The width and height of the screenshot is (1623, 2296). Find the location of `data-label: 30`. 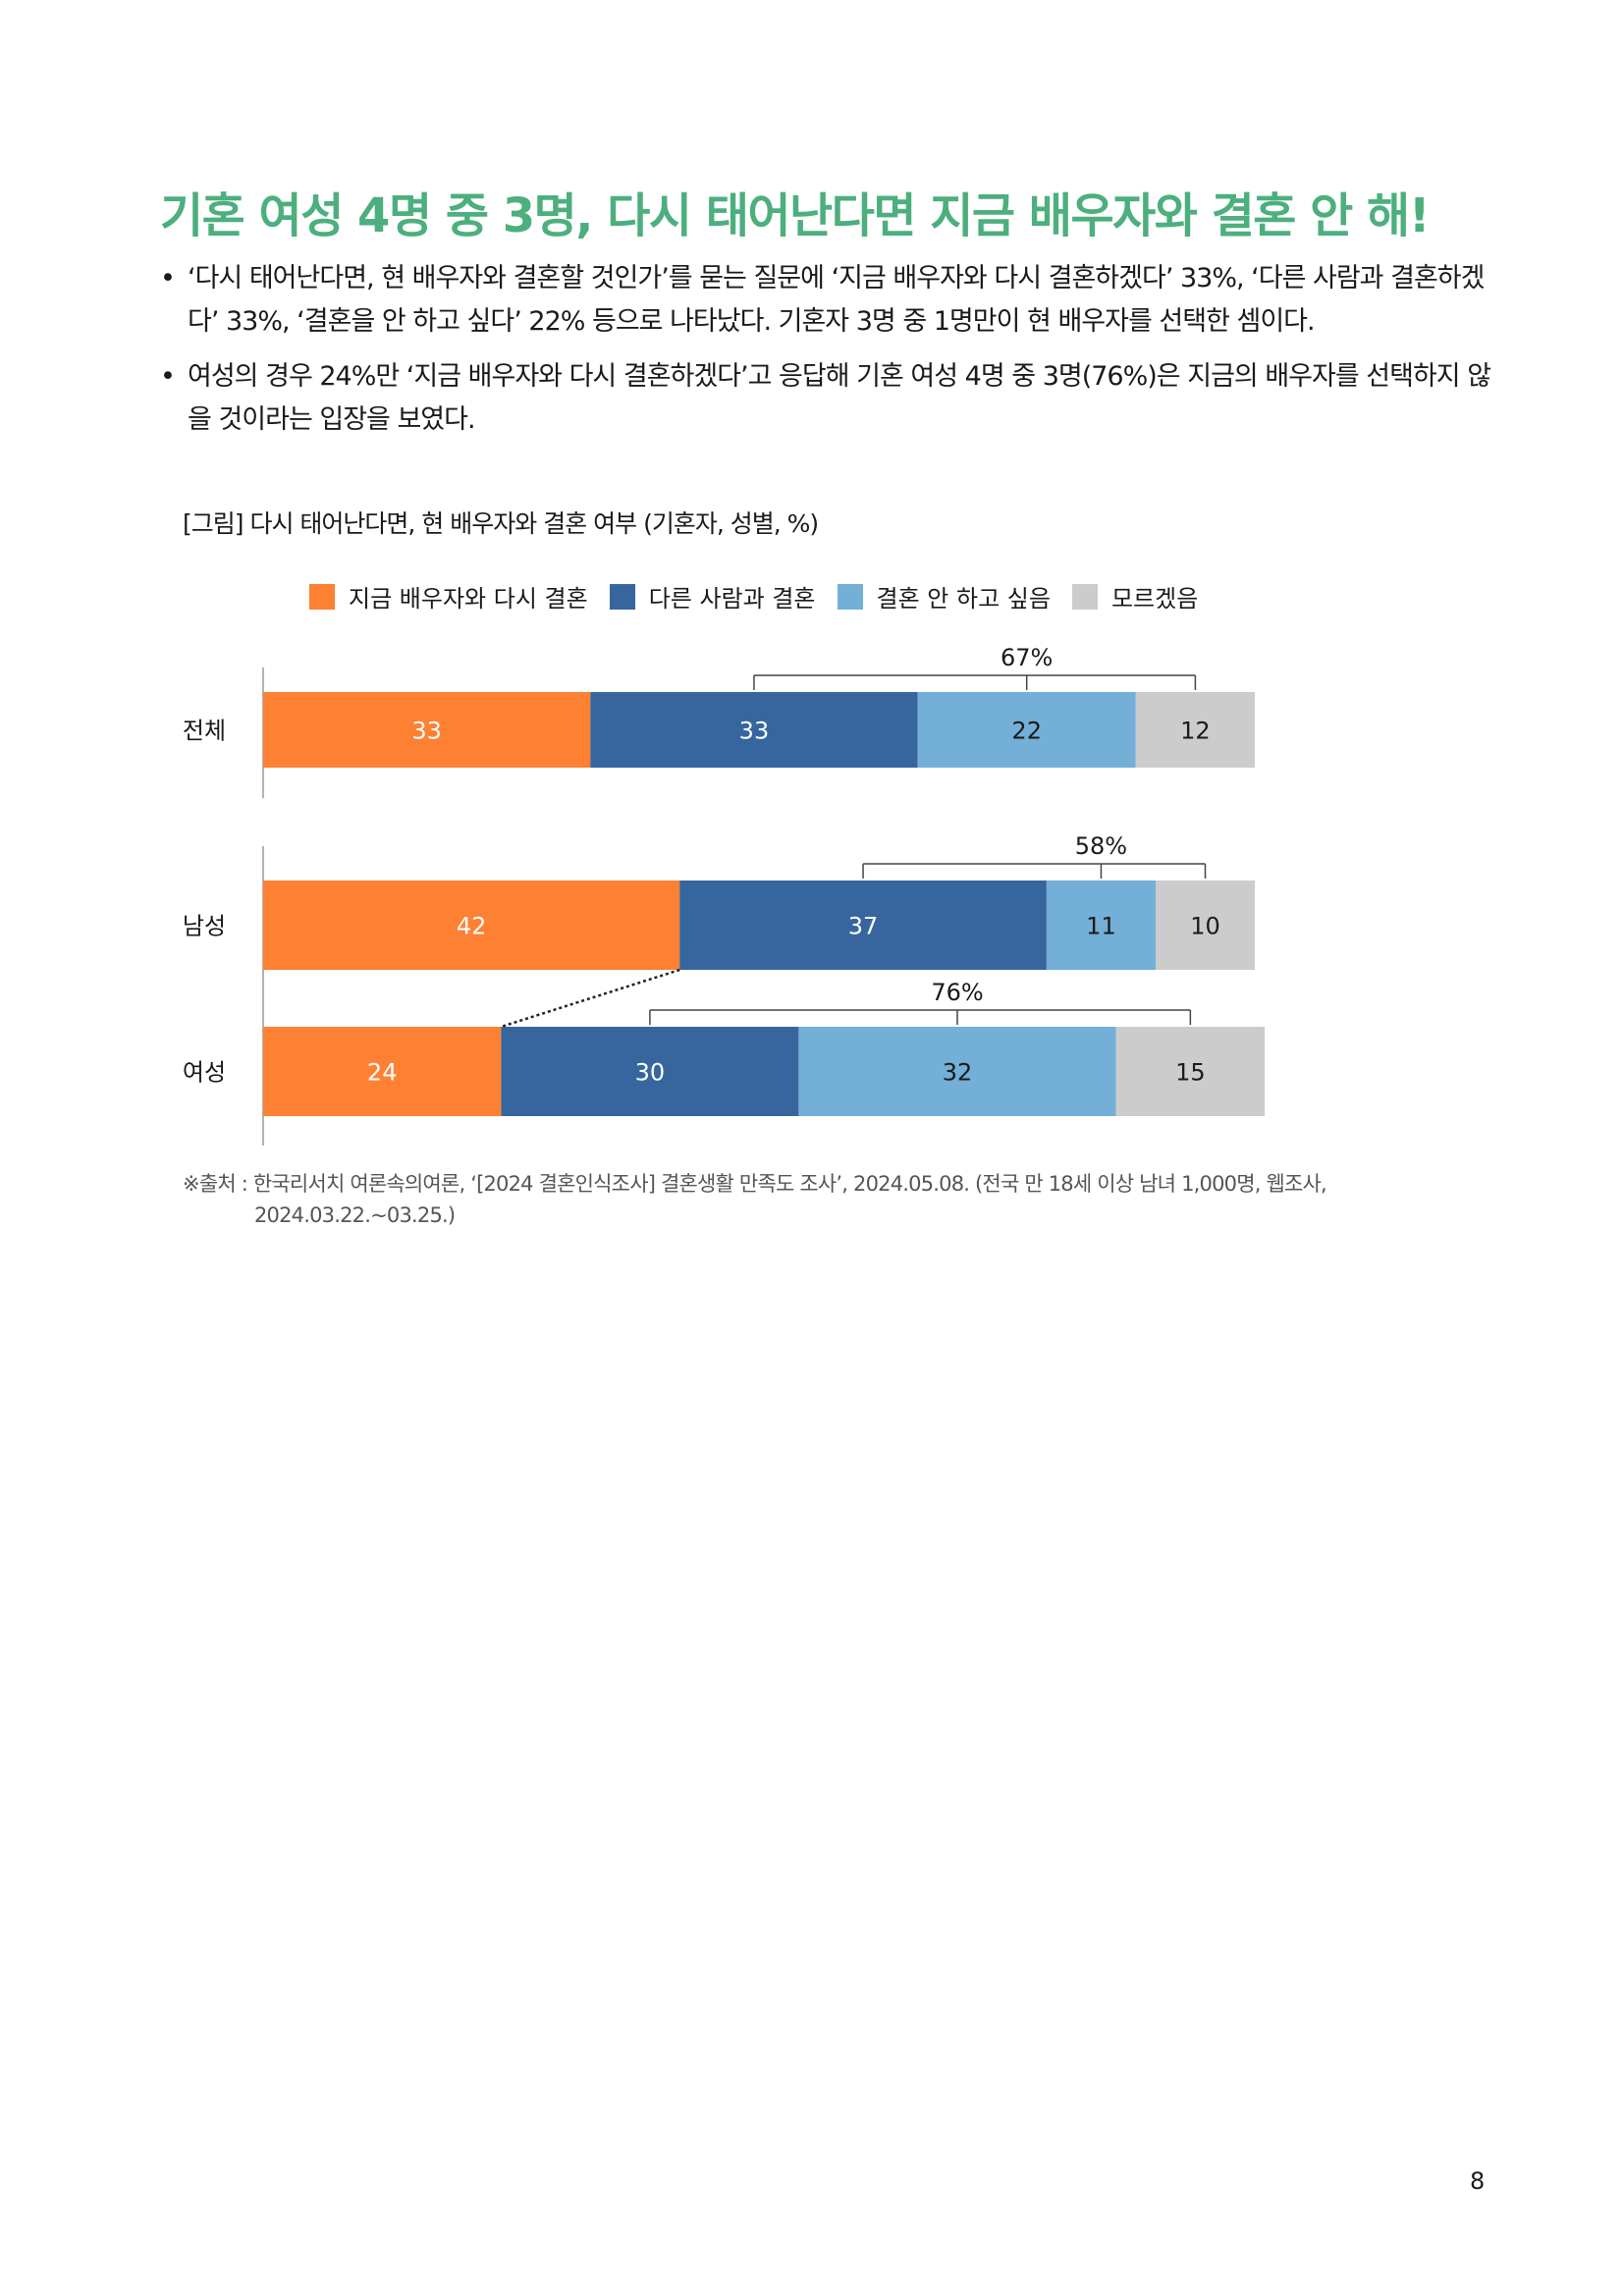

data-label: 30 is located at coordinates (650, 1073).